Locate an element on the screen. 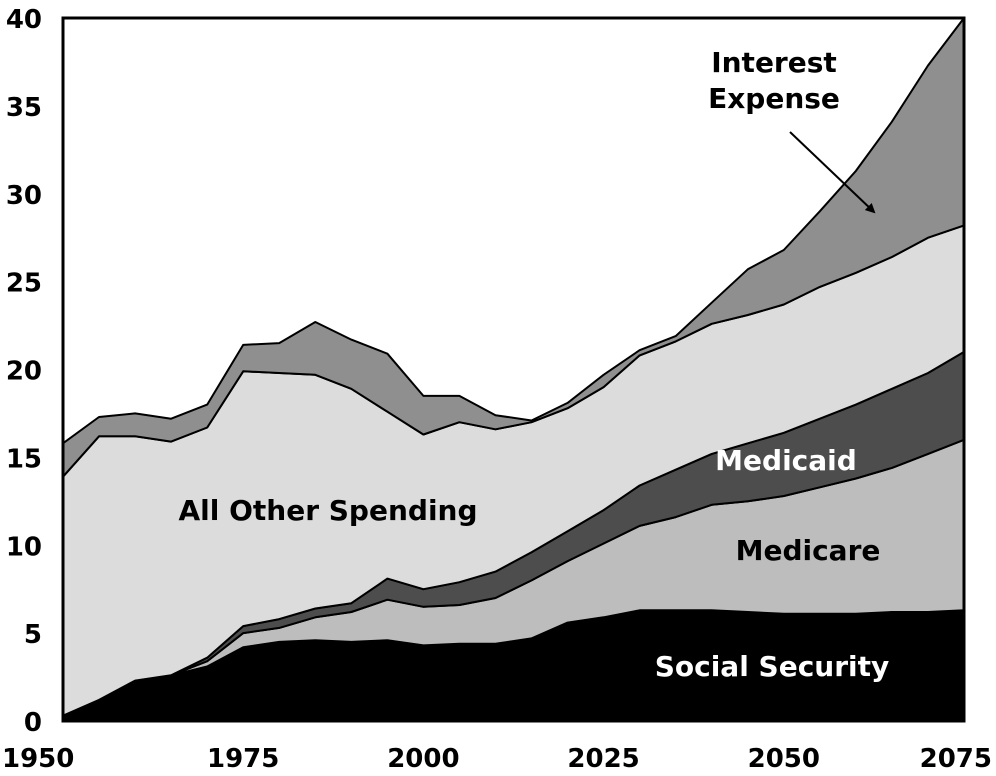  annotation-layer: Interest Expense is located at coordinates (792, 130).